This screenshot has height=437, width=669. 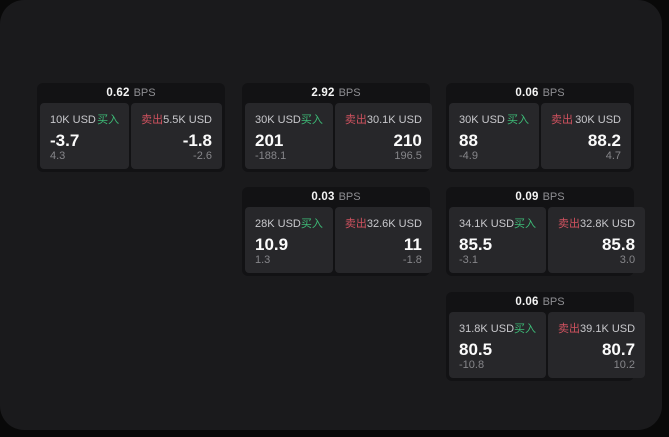 I want to click on sell-amount: 32.6K USD, so click(x=394, y=224).